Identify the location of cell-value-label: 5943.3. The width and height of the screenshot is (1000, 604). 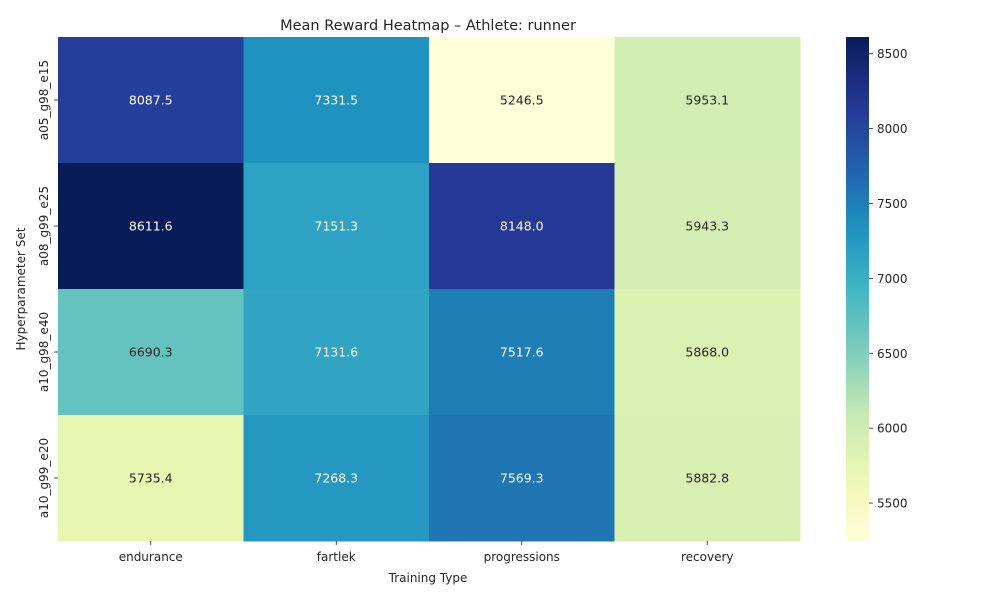
(707, 226).